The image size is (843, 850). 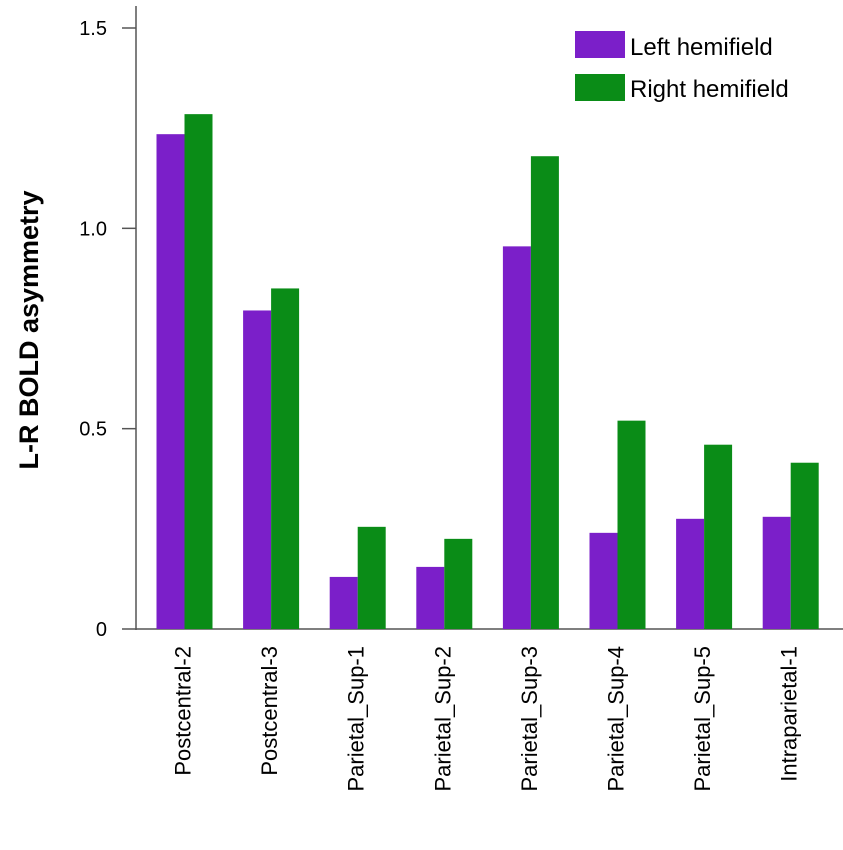 I want to click on category-label: Intraparietal-1, so click(x=789, y=714).